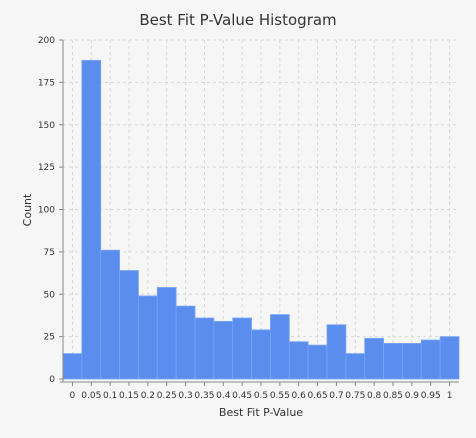 The width and height of the screenshot is (476, 438). I want to click on y-tick-label: 125, so click(46, 168).